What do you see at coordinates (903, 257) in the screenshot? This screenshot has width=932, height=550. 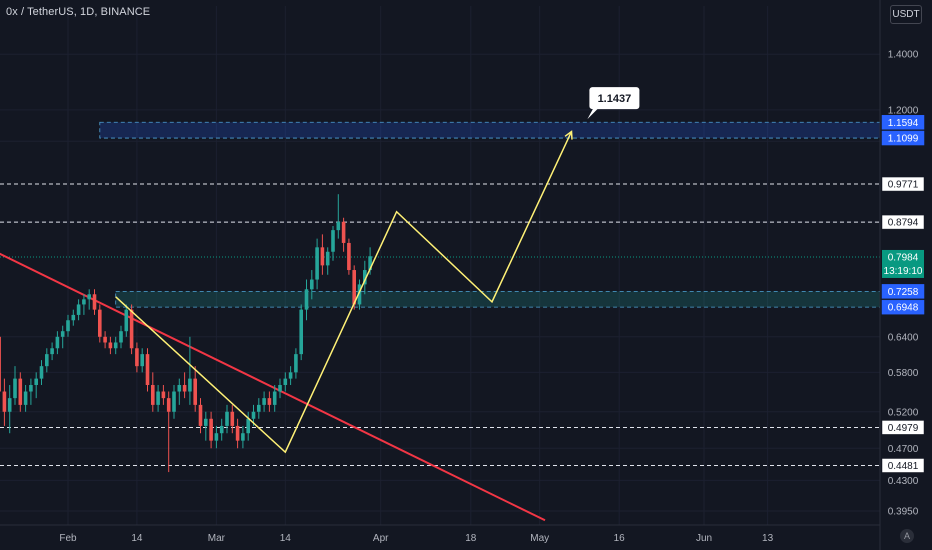 I see `current-price-label: 0.7984` at bounding box center [903, 257].